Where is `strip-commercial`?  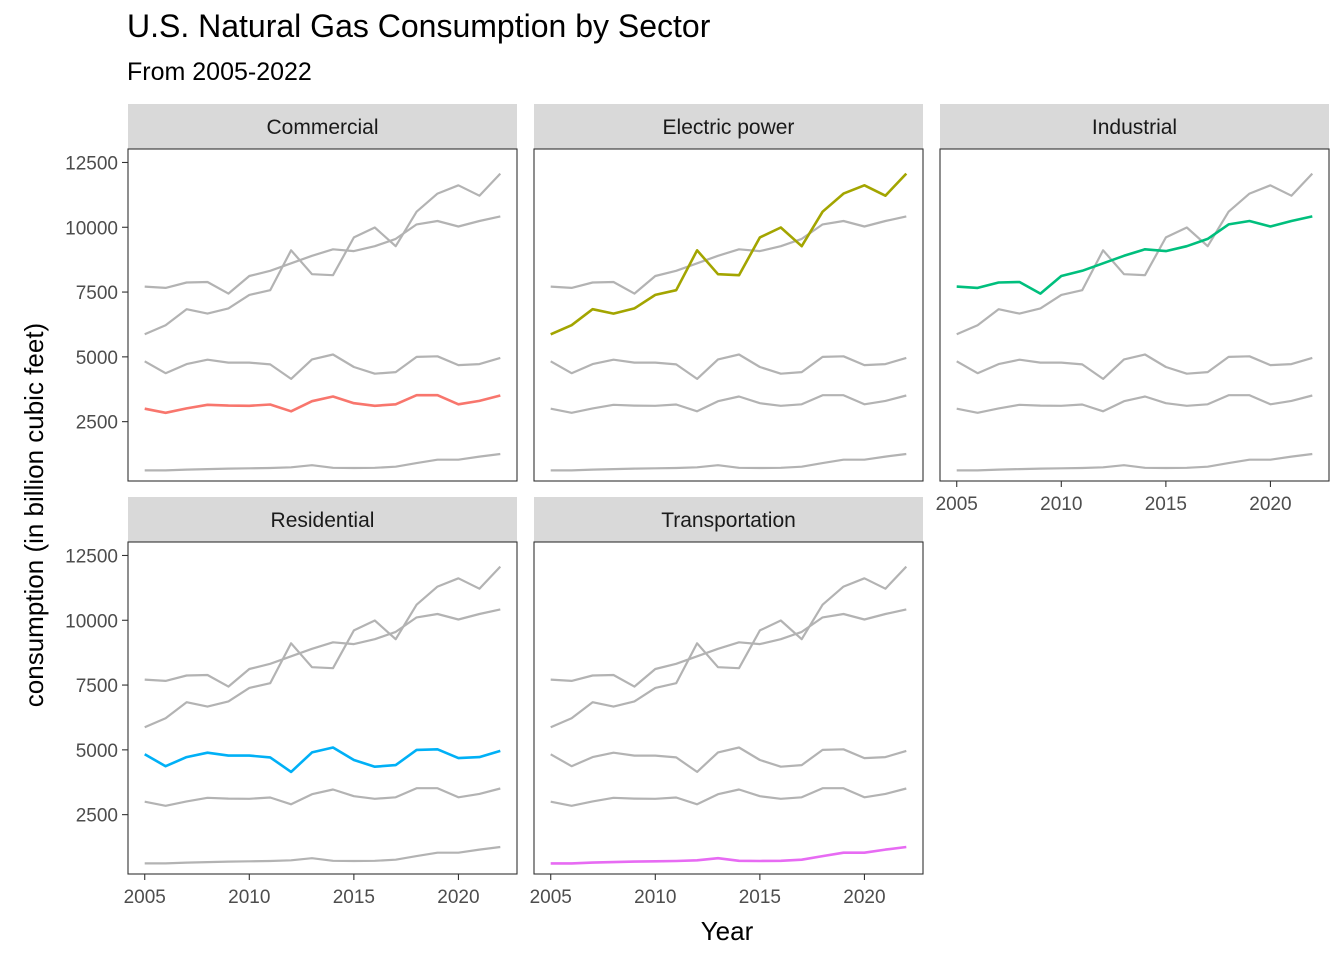
strip-commercial is located at coordinates (322, 126).